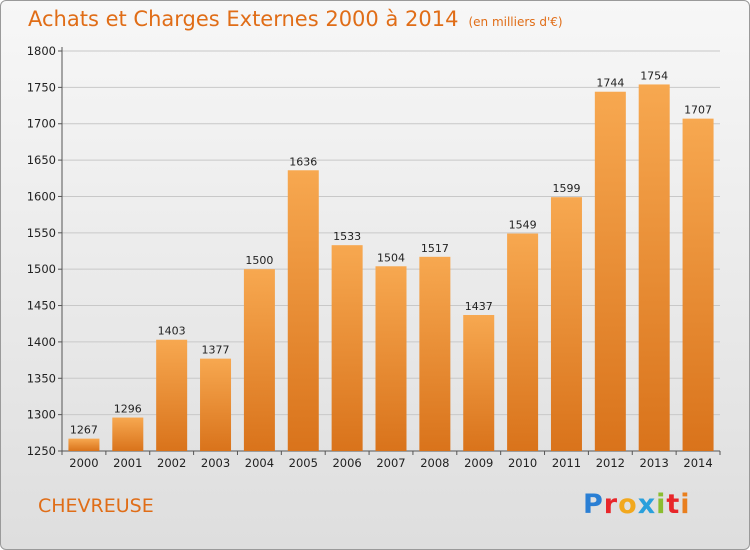 The width and height of the screenshot is (750, 550). What do you see at coordinates (128, 434) in the screenshot?
I see `bar-2001` at bounding box center [128, 434].